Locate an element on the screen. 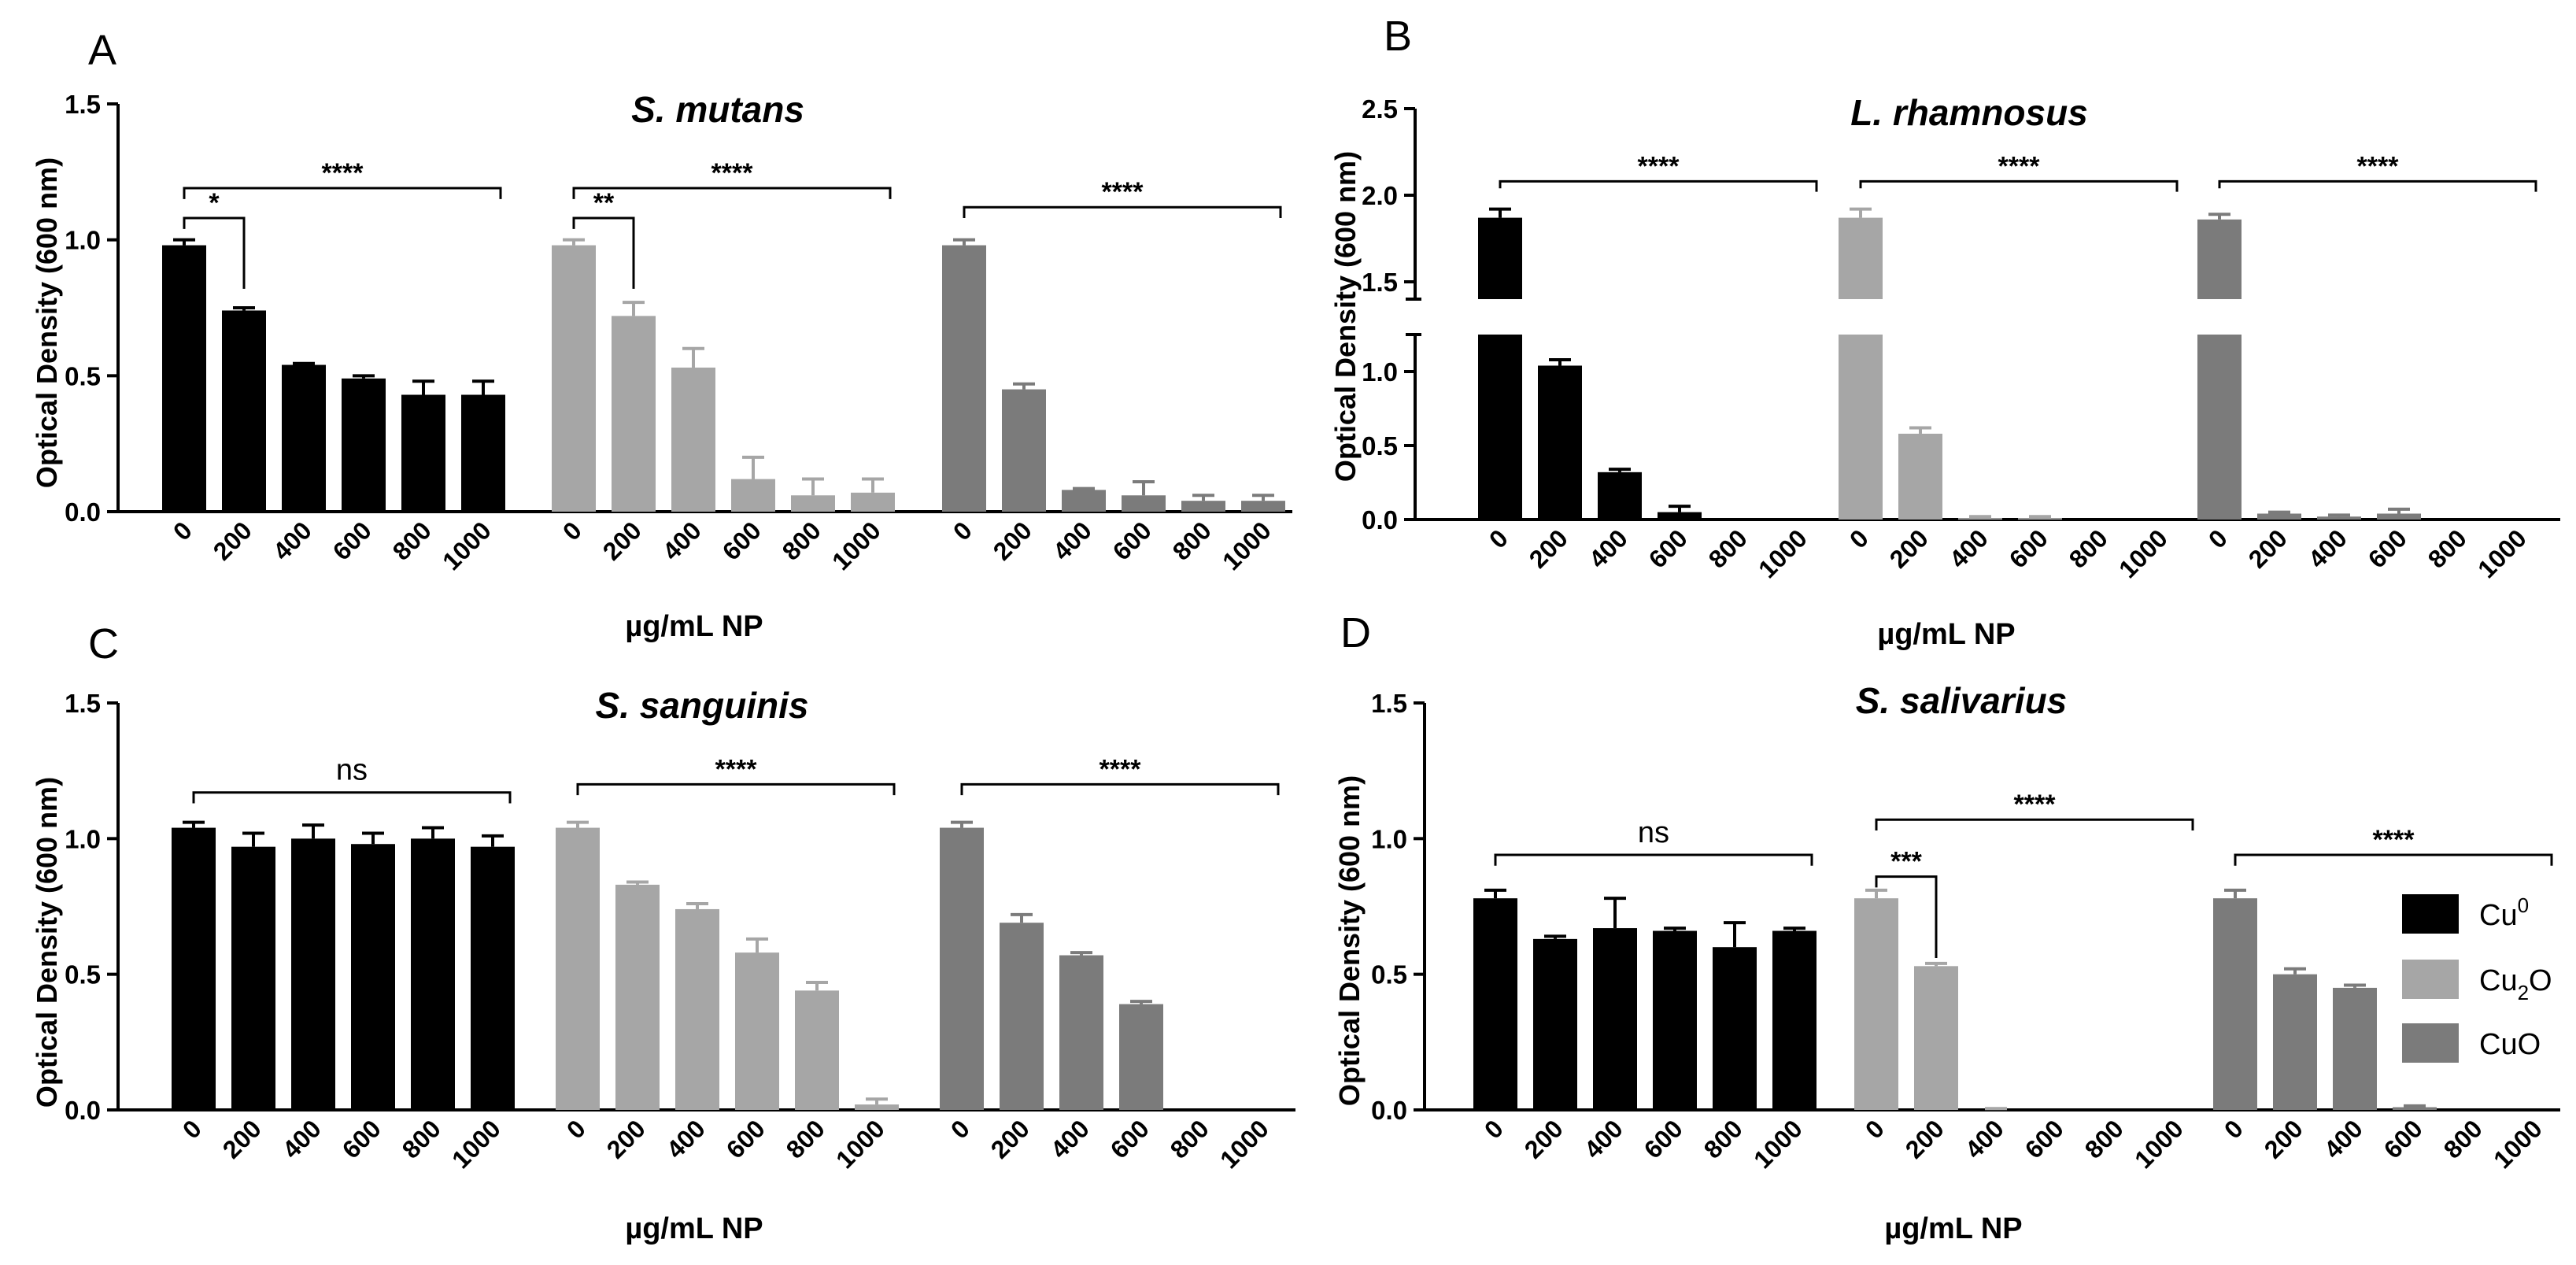  y-tick-label: 1.5 is located at coordinates (1380, 282).